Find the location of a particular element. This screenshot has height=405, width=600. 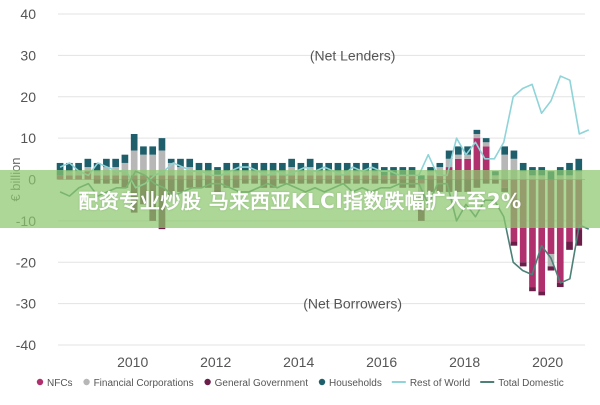

legend-label: General Government is located at coordinates (262, 383).